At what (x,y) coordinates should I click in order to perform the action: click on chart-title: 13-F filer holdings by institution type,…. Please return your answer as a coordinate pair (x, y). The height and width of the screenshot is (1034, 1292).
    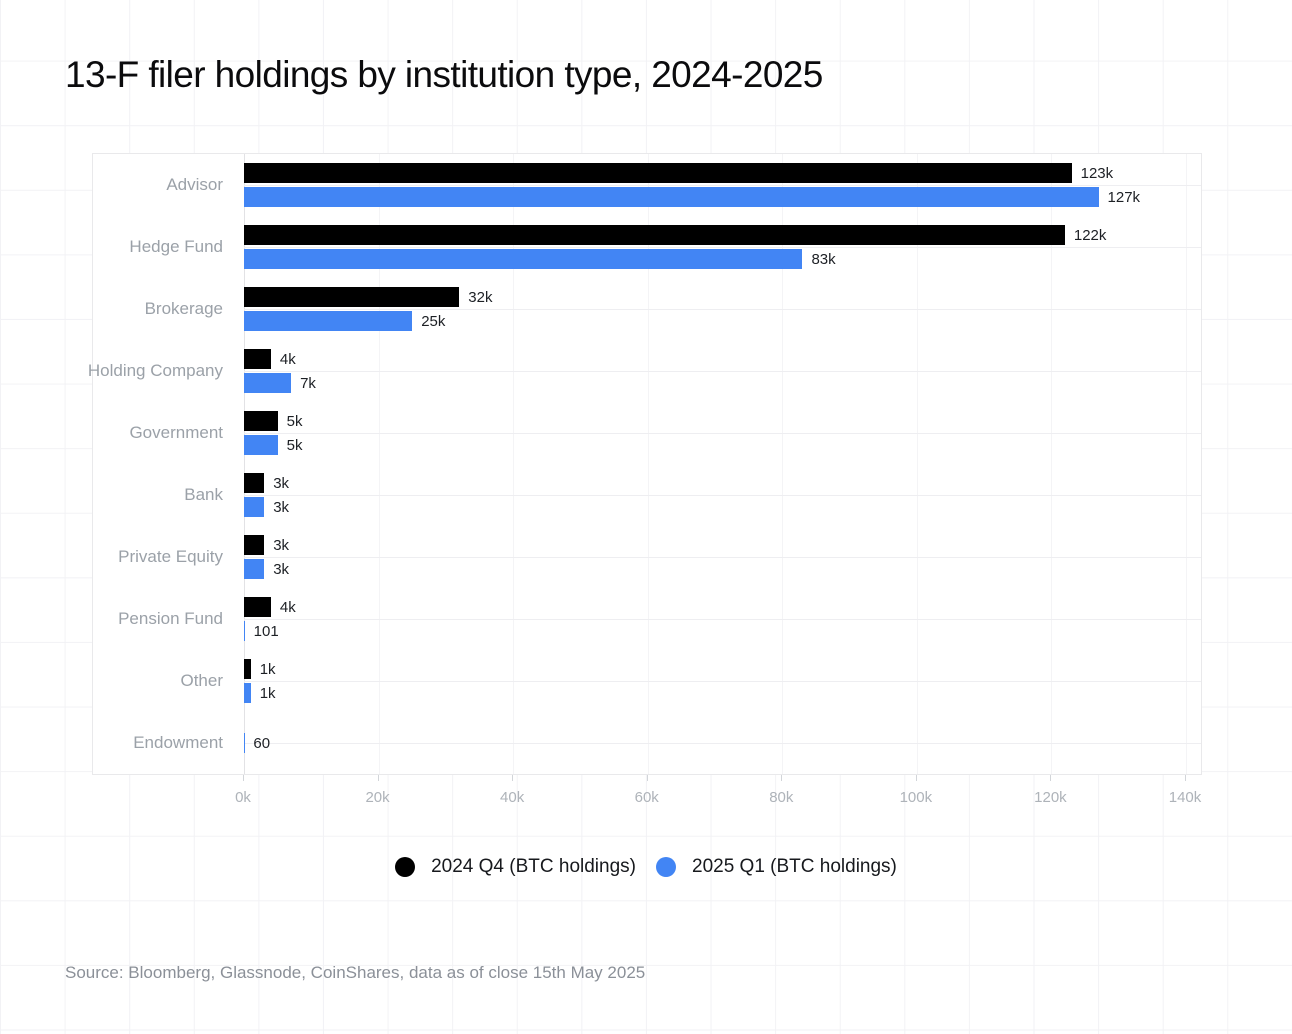
    Looking at the image, I should click on (444, 74).